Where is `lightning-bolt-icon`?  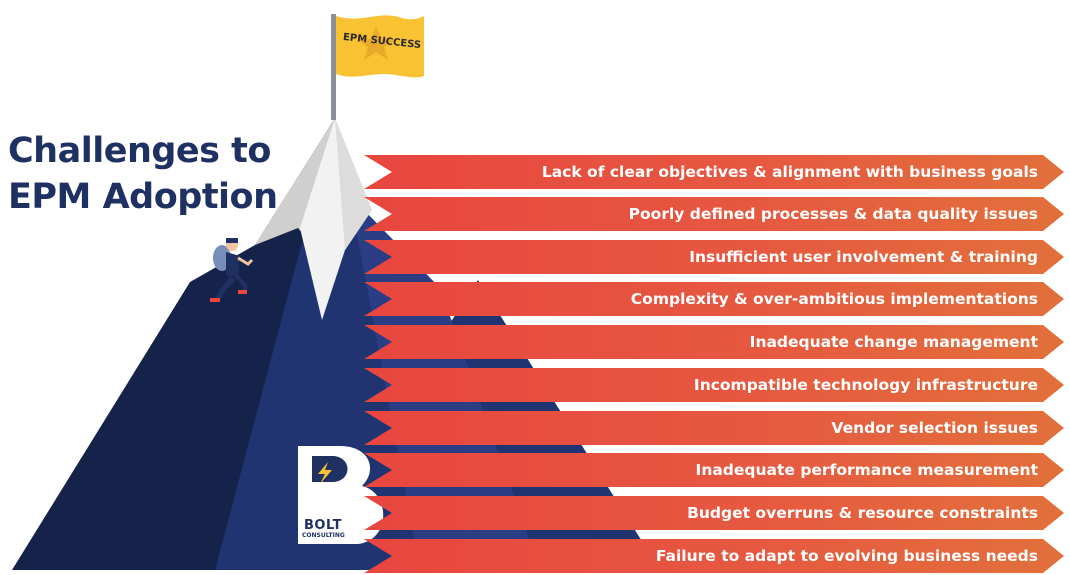
lightning-bolt-icon is located at coordinates (325, 473).